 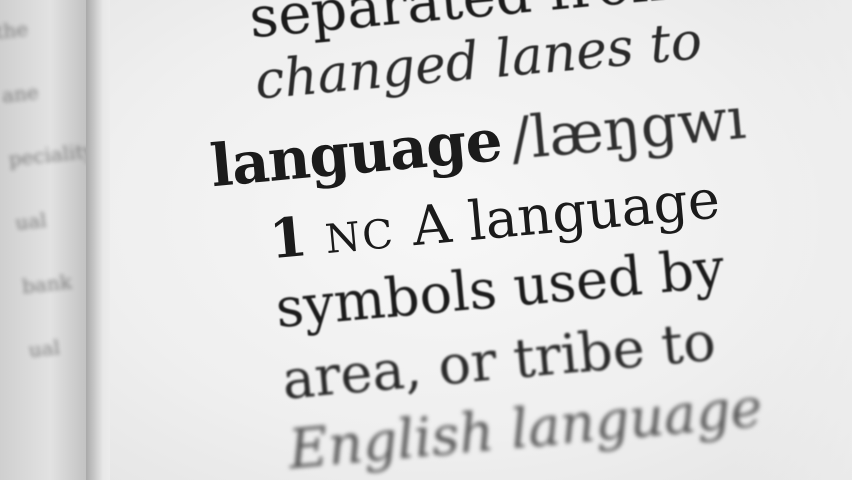 What do you see at coordinates (628, 128) in the screenshot?
I see `pronunciation: /læŋgwı` at bounding box center [628, 128].